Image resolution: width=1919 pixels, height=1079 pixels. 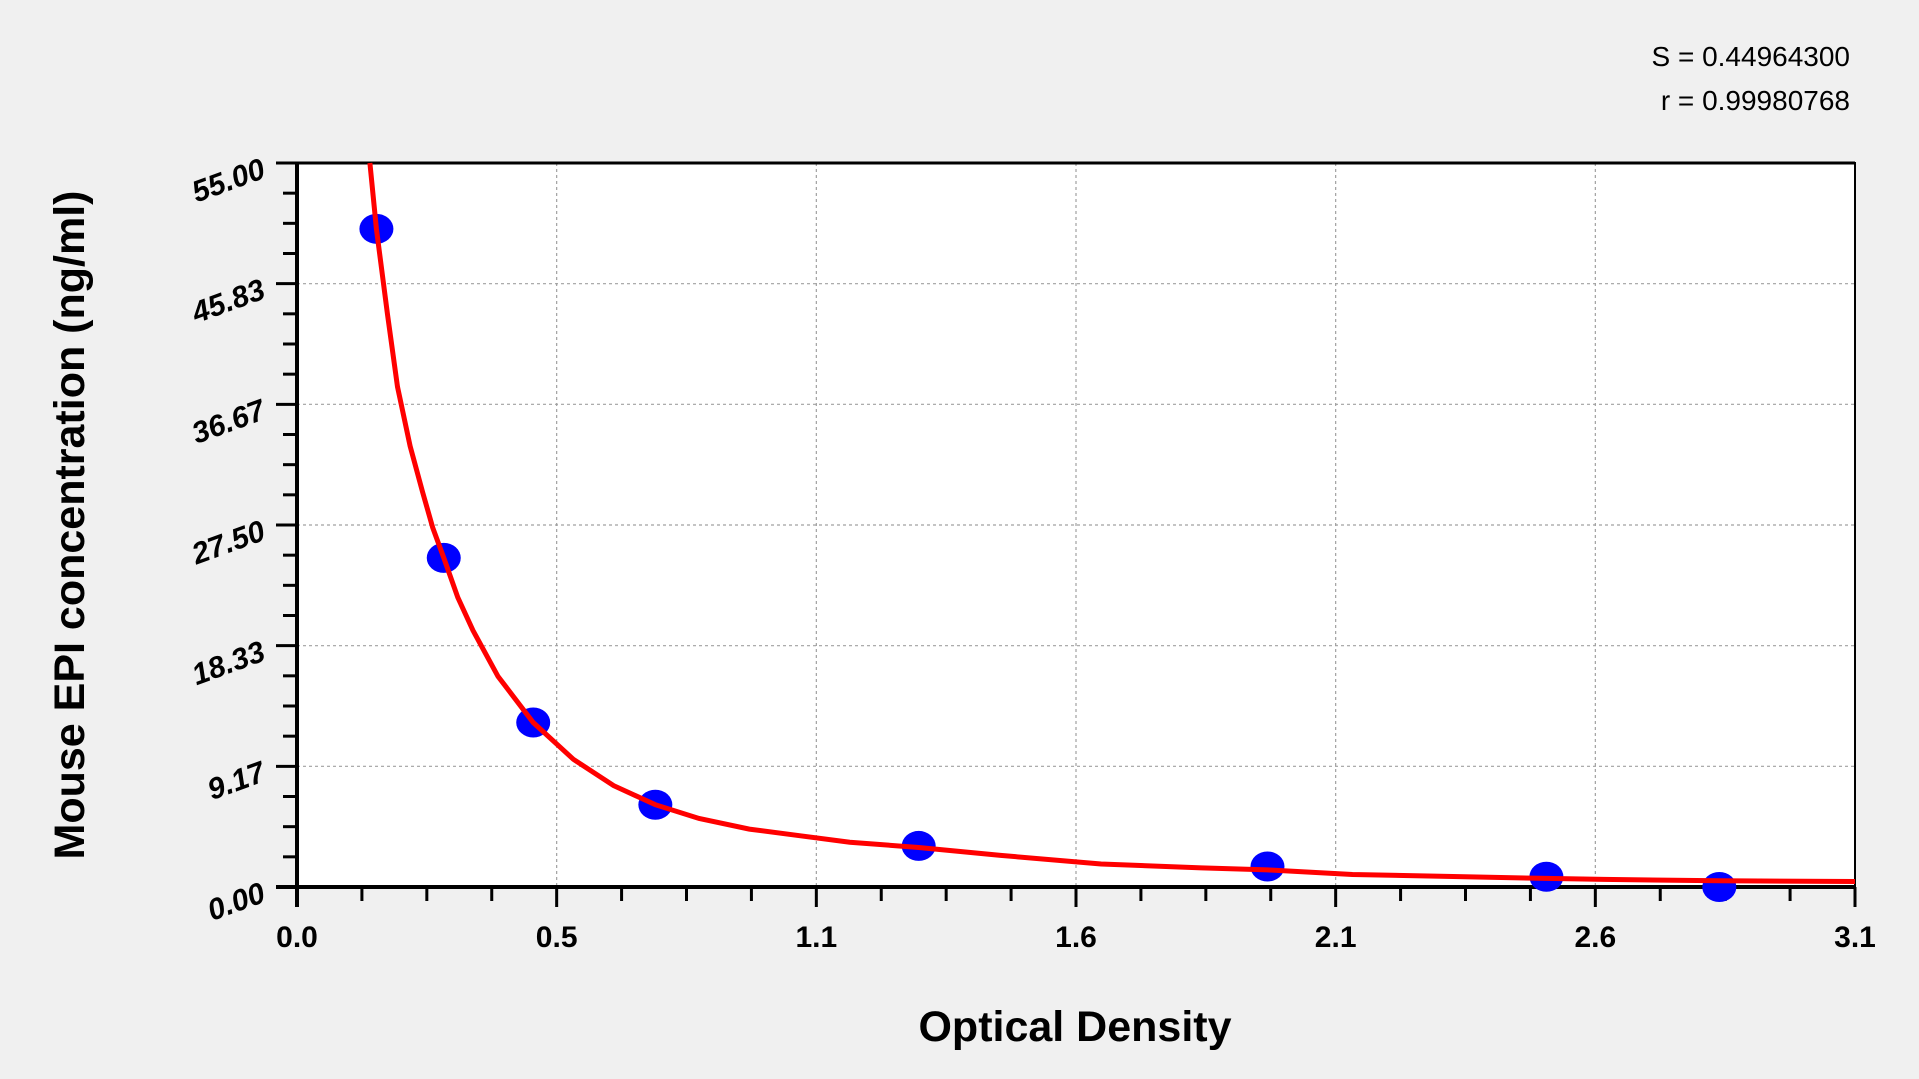 What do you see at coordinates (1336, 937) in the screenshot?
I see `x-tick-label: 2.1` at bounding box center [1336, 937].